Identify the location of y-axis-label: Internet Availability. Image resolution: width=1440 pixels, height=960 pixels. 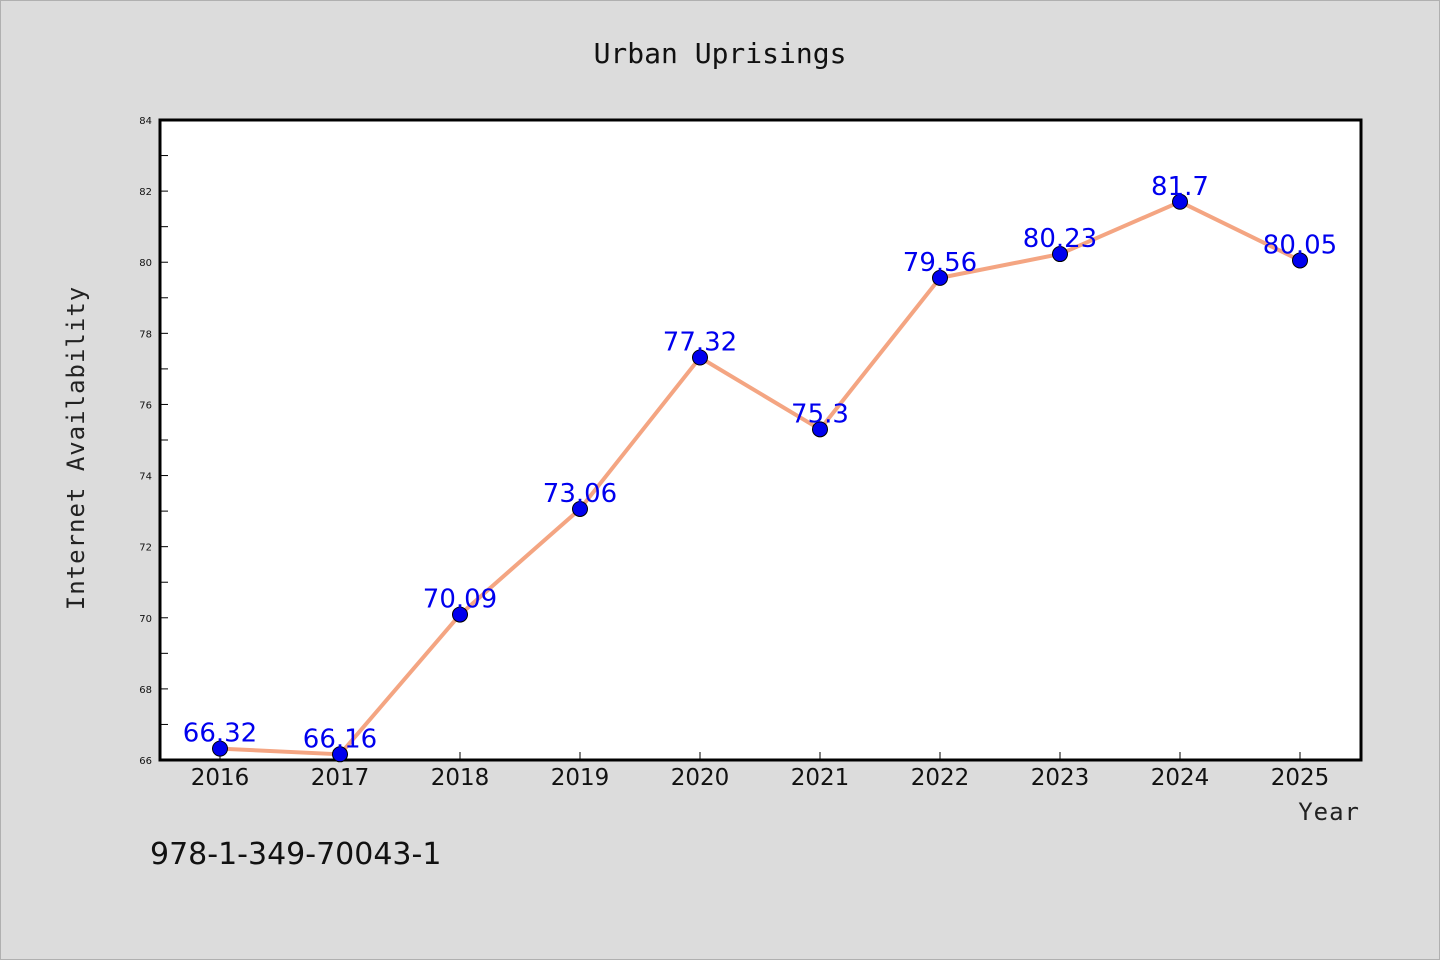
(76, 448).